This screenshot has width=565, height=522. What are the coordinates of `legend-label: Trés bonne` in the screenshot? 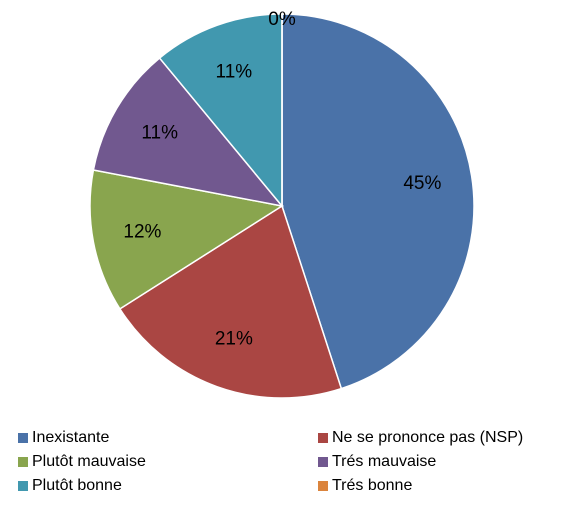 It's located at (372, 485).